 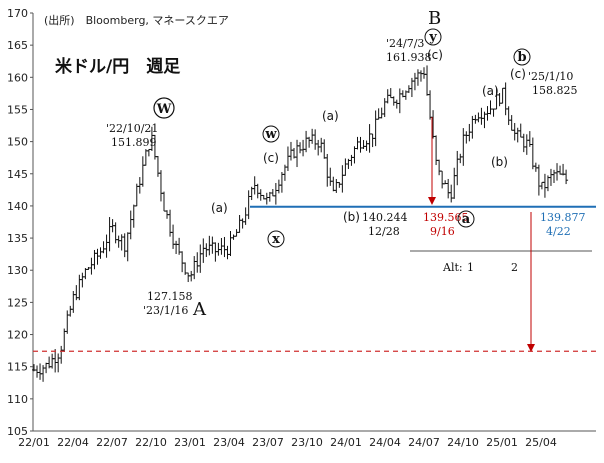 What do you see at coordinates (34, 442) in the screenshot?
I see `x-tick-label: 22/01` at bounding box center [34, 442].